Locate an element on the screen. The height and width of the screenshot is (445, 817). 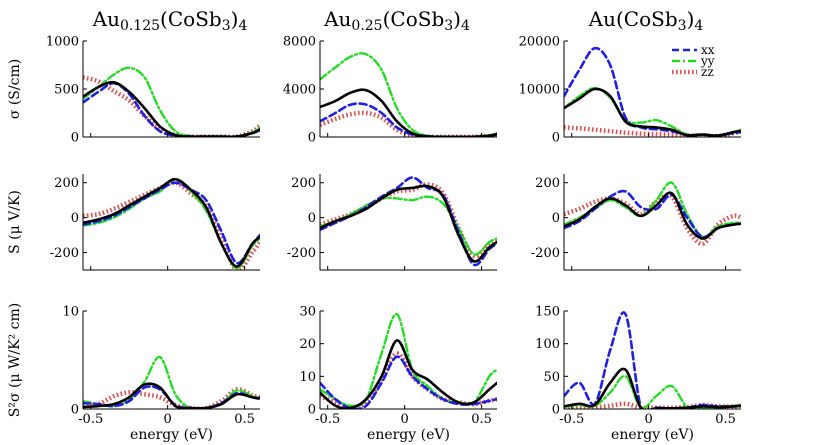
column-title-0: Au0.125(CoSb3)4 is located at coordinates (170, 20).